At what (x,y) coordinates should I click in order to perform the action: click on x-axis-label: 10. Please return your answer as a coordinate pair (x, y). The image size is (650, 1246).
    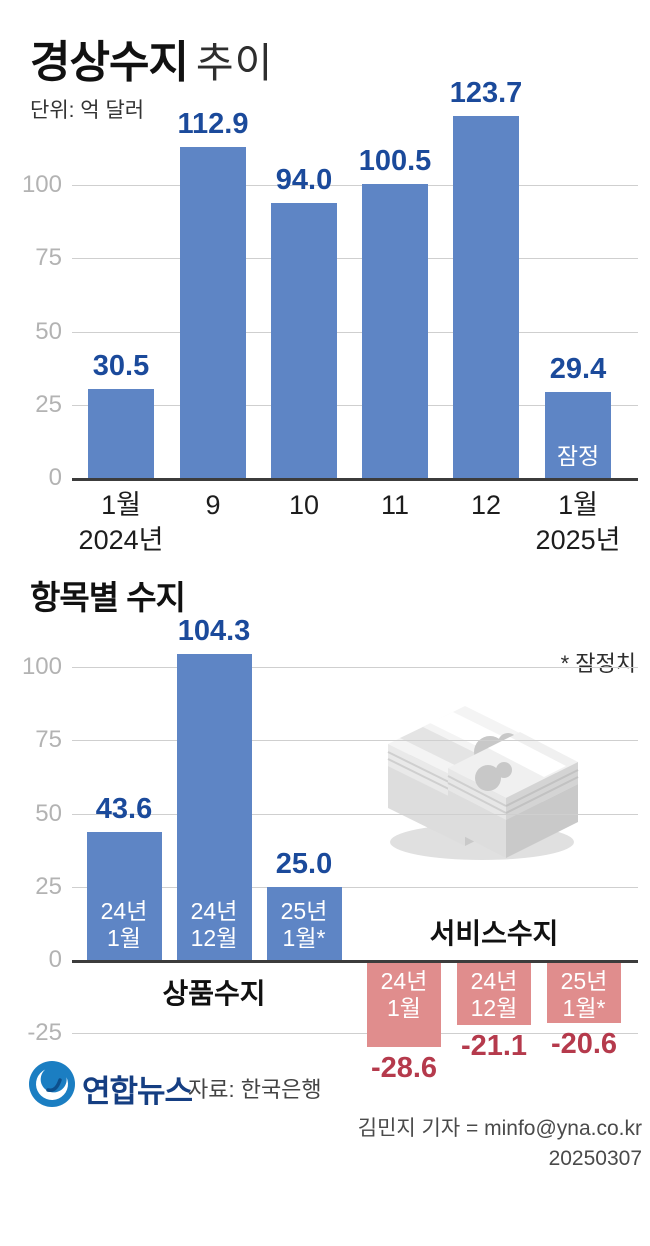
    Looking at the image, I should click on (304, 505).